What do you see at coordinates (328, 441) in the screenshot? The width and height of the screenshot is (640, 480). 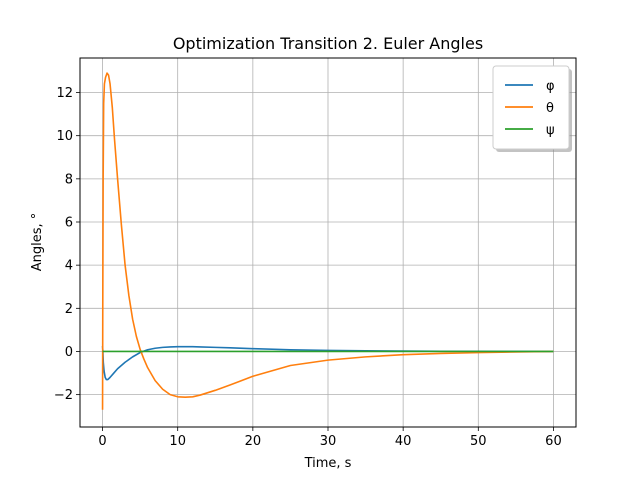 I see `x-tick-label: 30` at bounding box center [328, 441].